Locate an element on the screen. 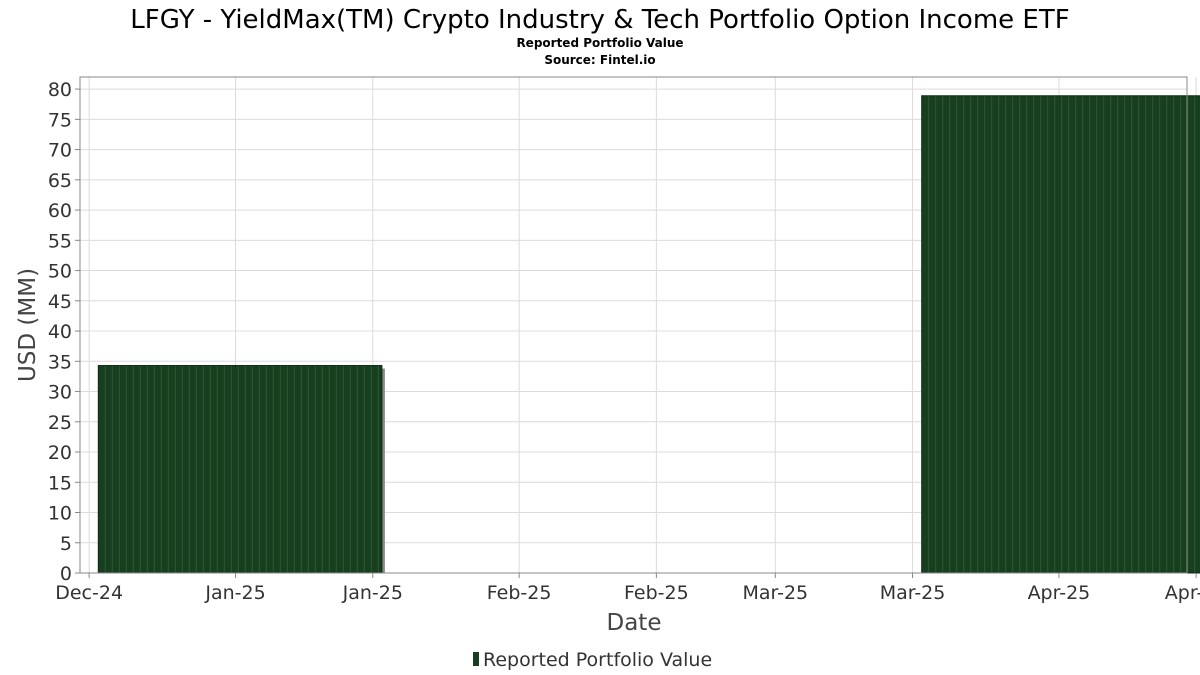 The width and height of the screenshot is (1200, 675). y-tick-label: 30 is located at coordinates (60, 393).